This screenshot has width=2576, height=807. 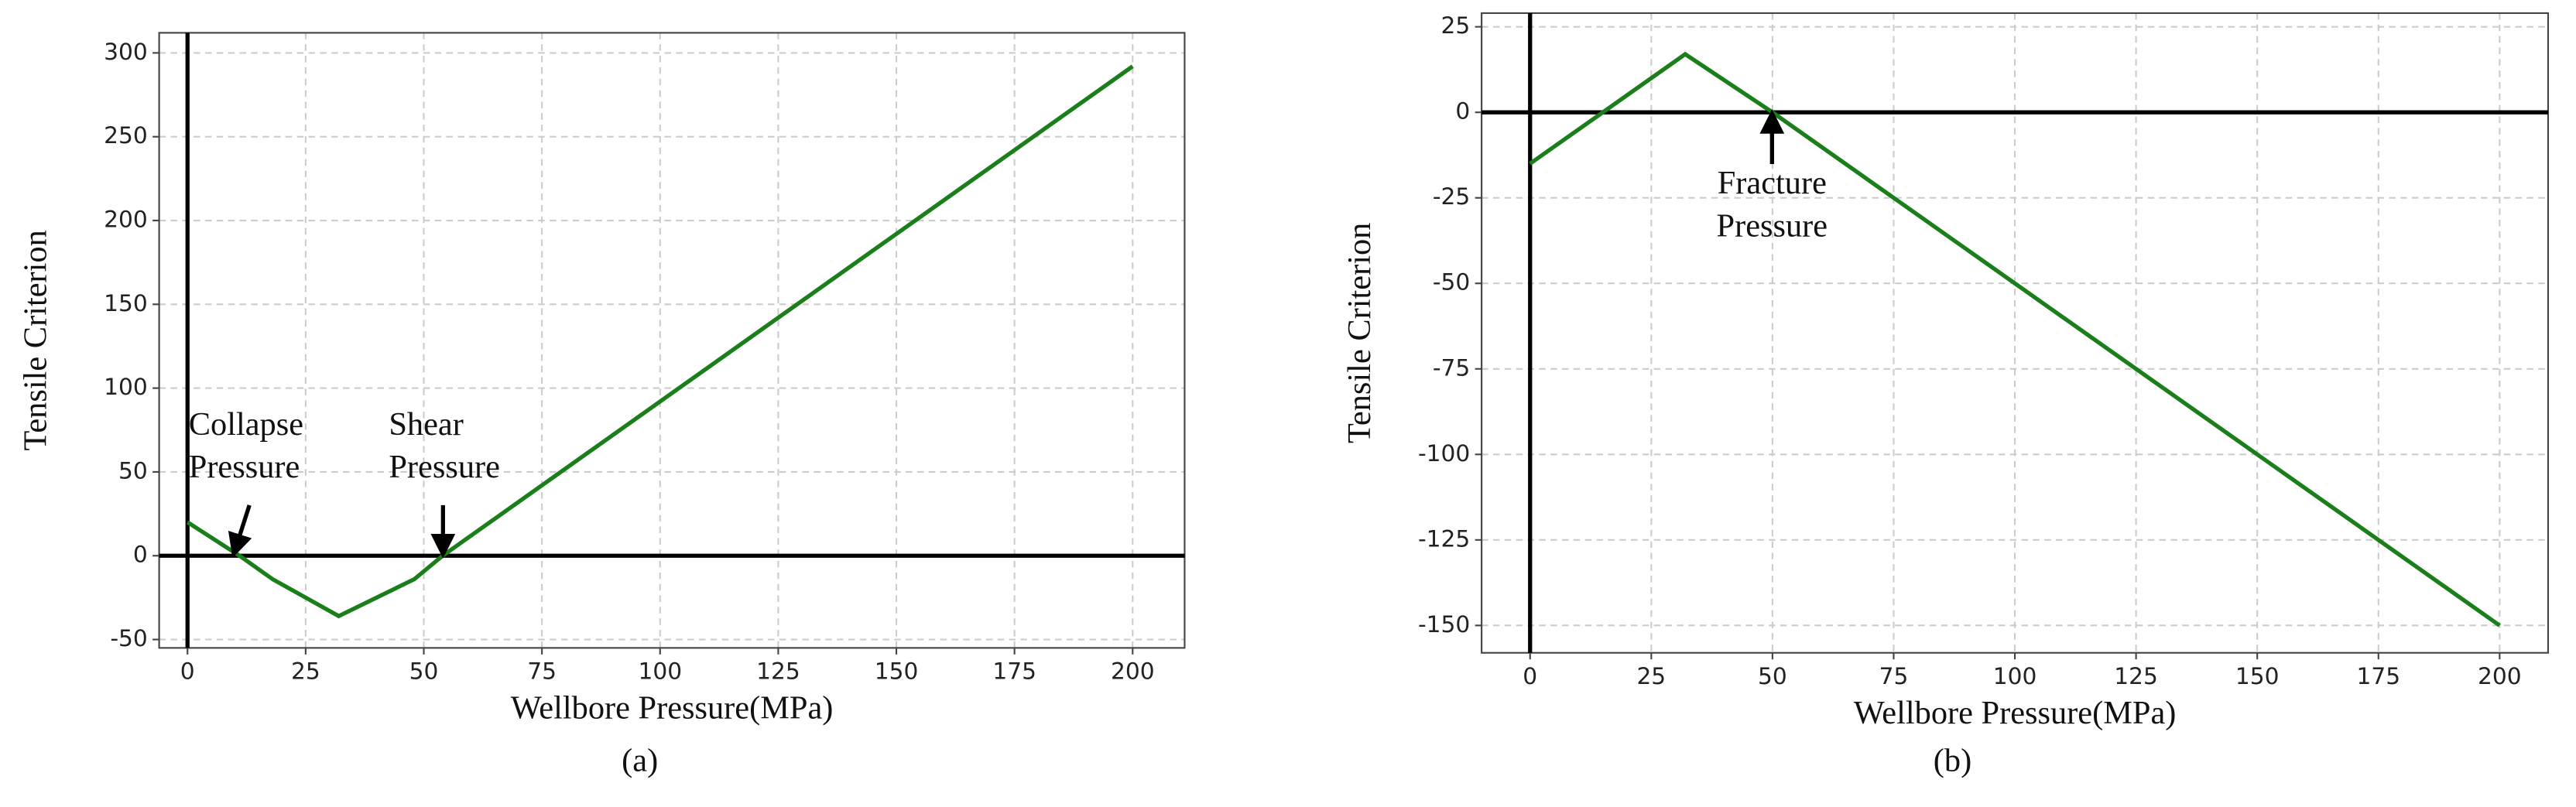 I want to click on y-tick-label: -75, so click(x=1451, y=367).